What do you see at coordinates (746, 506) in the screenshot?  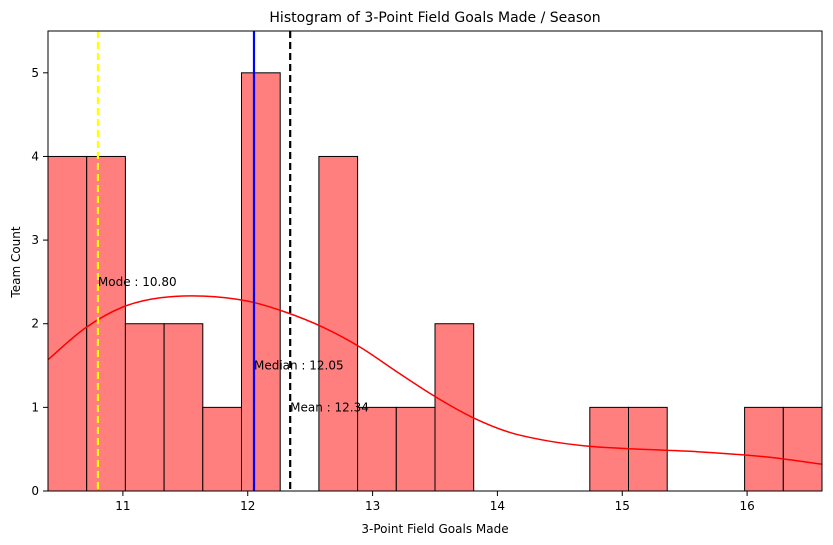 I see `x-tick-label: 16` at bounding box center [746, 506].